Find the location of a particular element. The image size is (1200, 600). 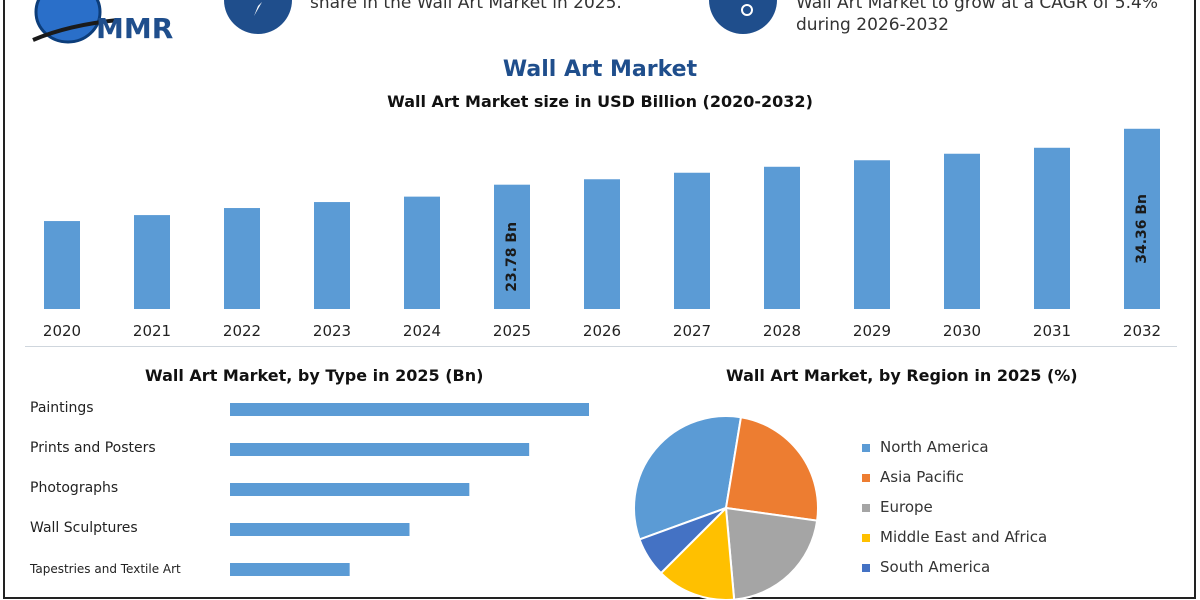

x-tick-2028: 2028 is located at coordinates (782, 331).